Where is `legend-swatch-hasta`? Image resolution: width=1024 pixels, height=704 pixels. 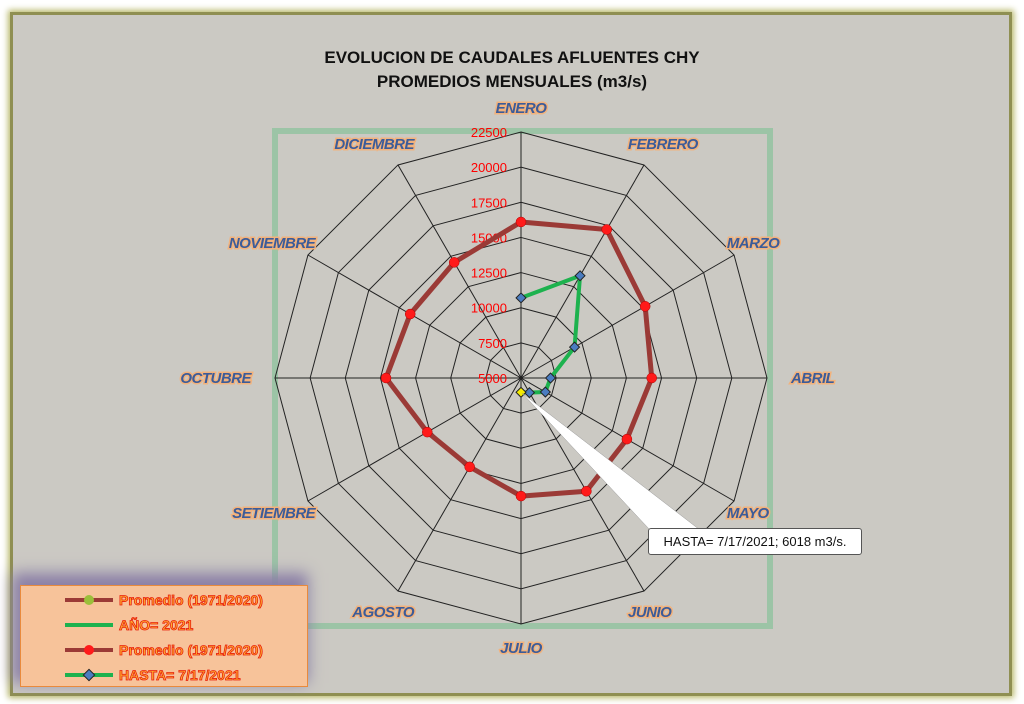
legend-swatch-hasta is located at coordinates (89, 675).